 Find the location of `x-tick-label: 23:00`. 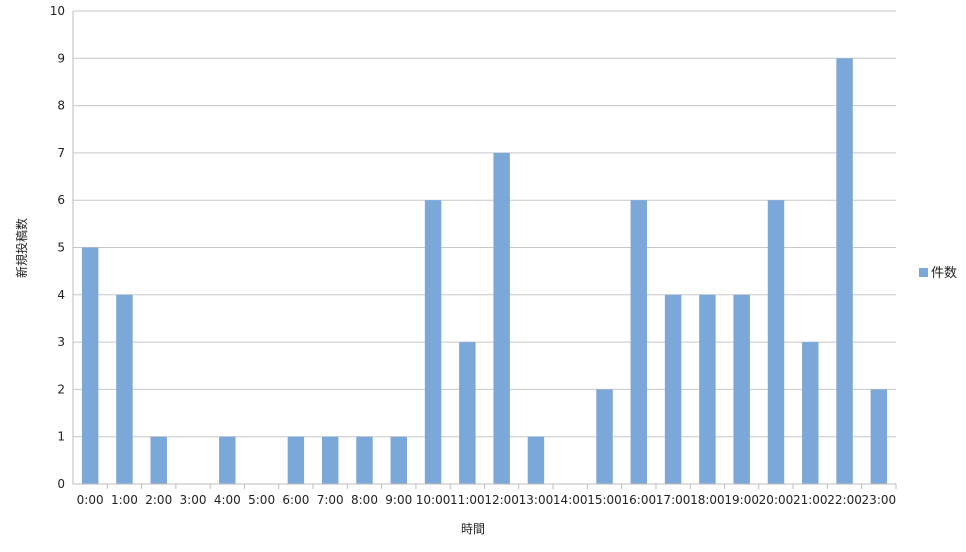

x-tick-label: 23:00 is located at coordinates (879, 500).